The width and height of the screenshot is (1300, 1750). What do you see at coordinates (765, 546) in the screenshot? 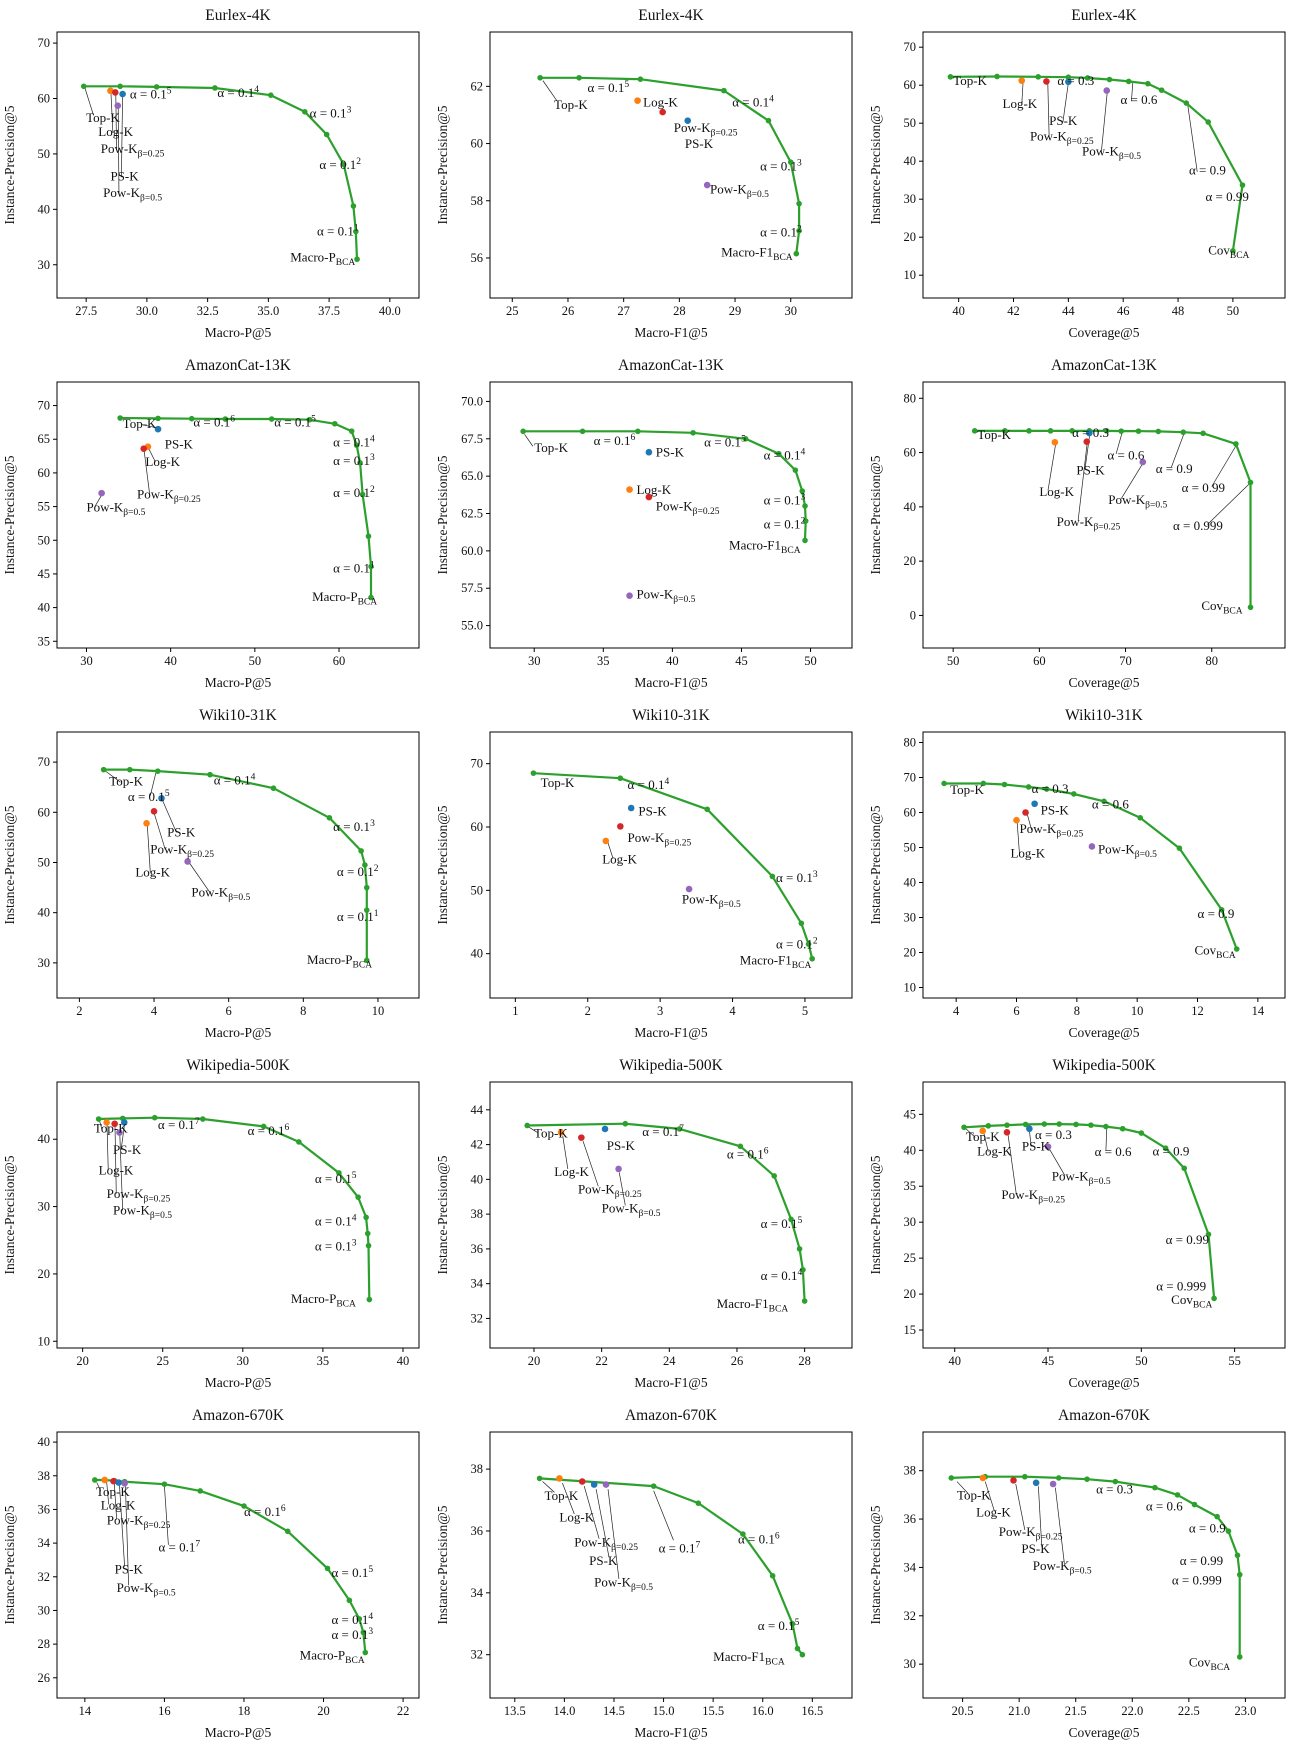
I see `annotation-macro-f1bca: Macro-F1BCA` at bounding box center [765, 546].